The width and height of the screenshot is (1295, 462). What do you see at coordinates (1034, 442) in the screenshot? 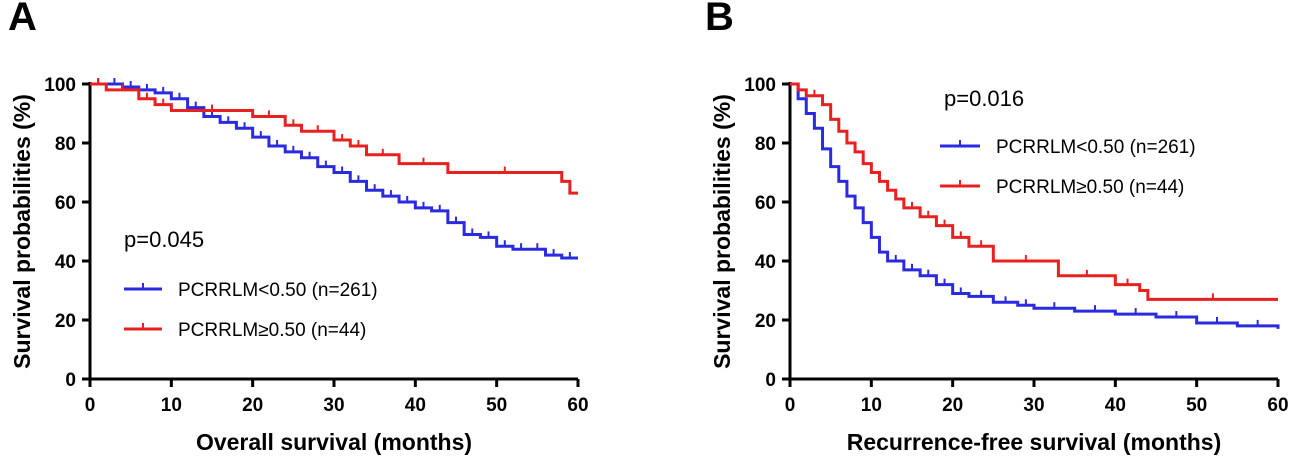
I see `x-axis-title: Recurrence-free survival (months)` at bounding box center [1034, 442].